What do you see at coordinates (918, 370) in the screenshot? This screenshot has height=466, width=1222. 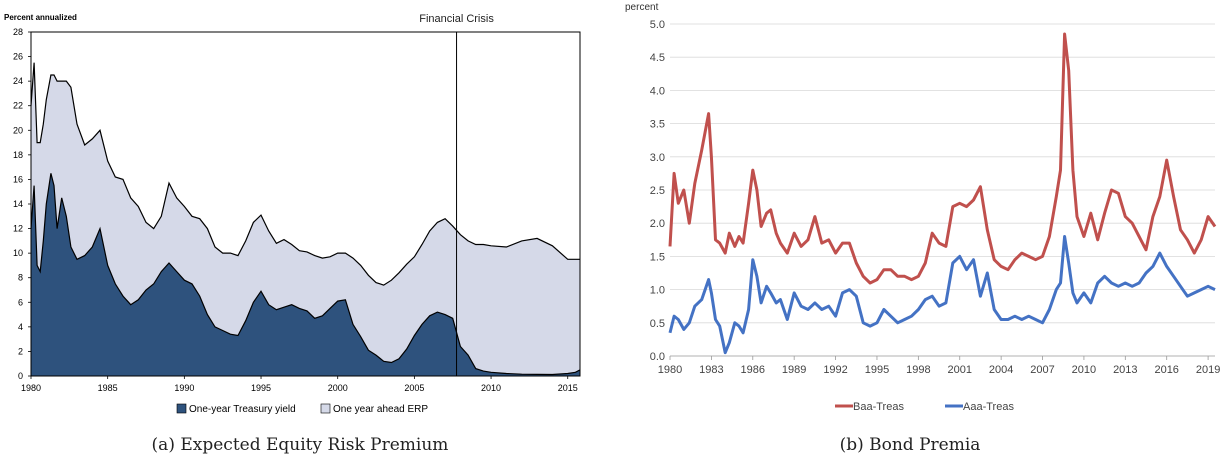 I see `panel-b-x-tick-label: 1998` at bounding box center [918, 370].